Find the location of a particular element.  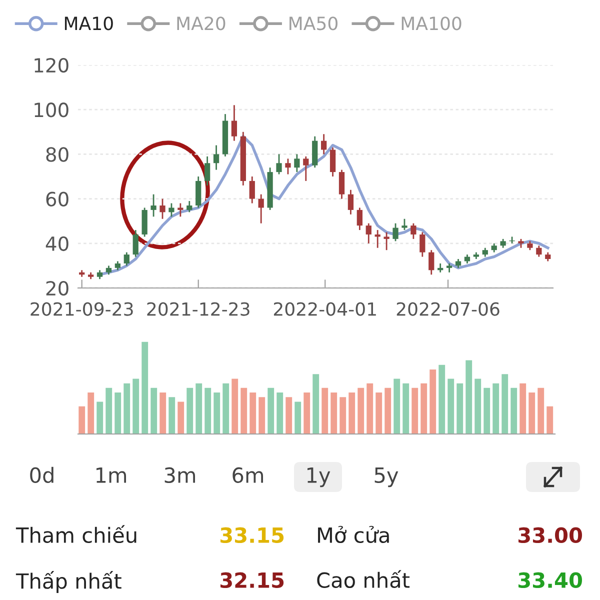

x-tick-label: 2021-09-23 is located at coordinates (81, 309).